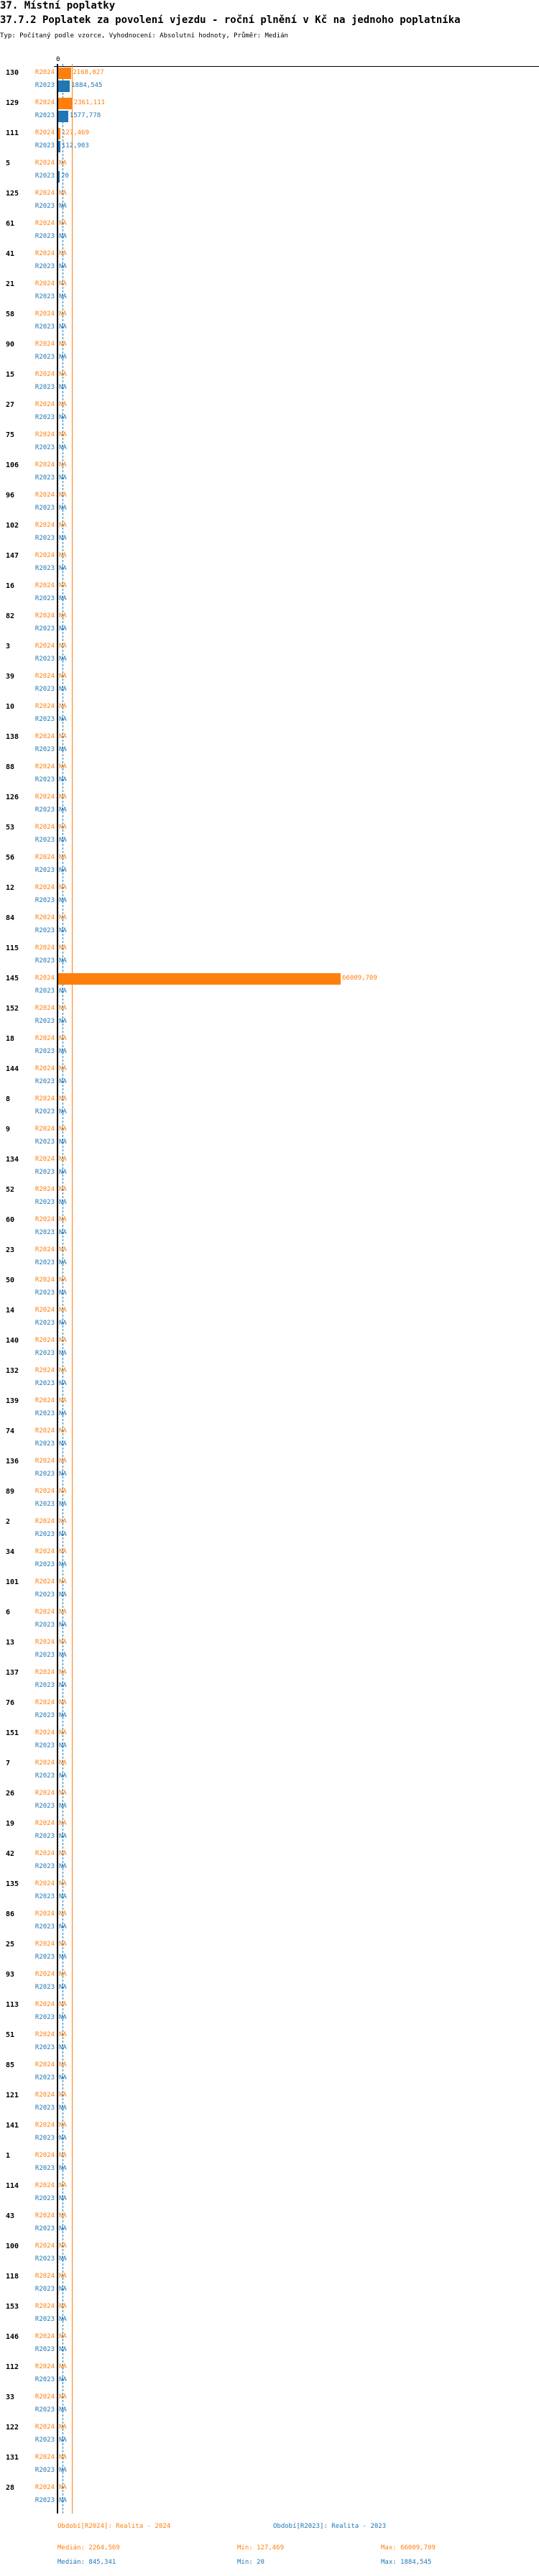 Image resolution: width=539 pixels, height=2576 pixels. I want to click on category-label: 14, so click(10, 1311).